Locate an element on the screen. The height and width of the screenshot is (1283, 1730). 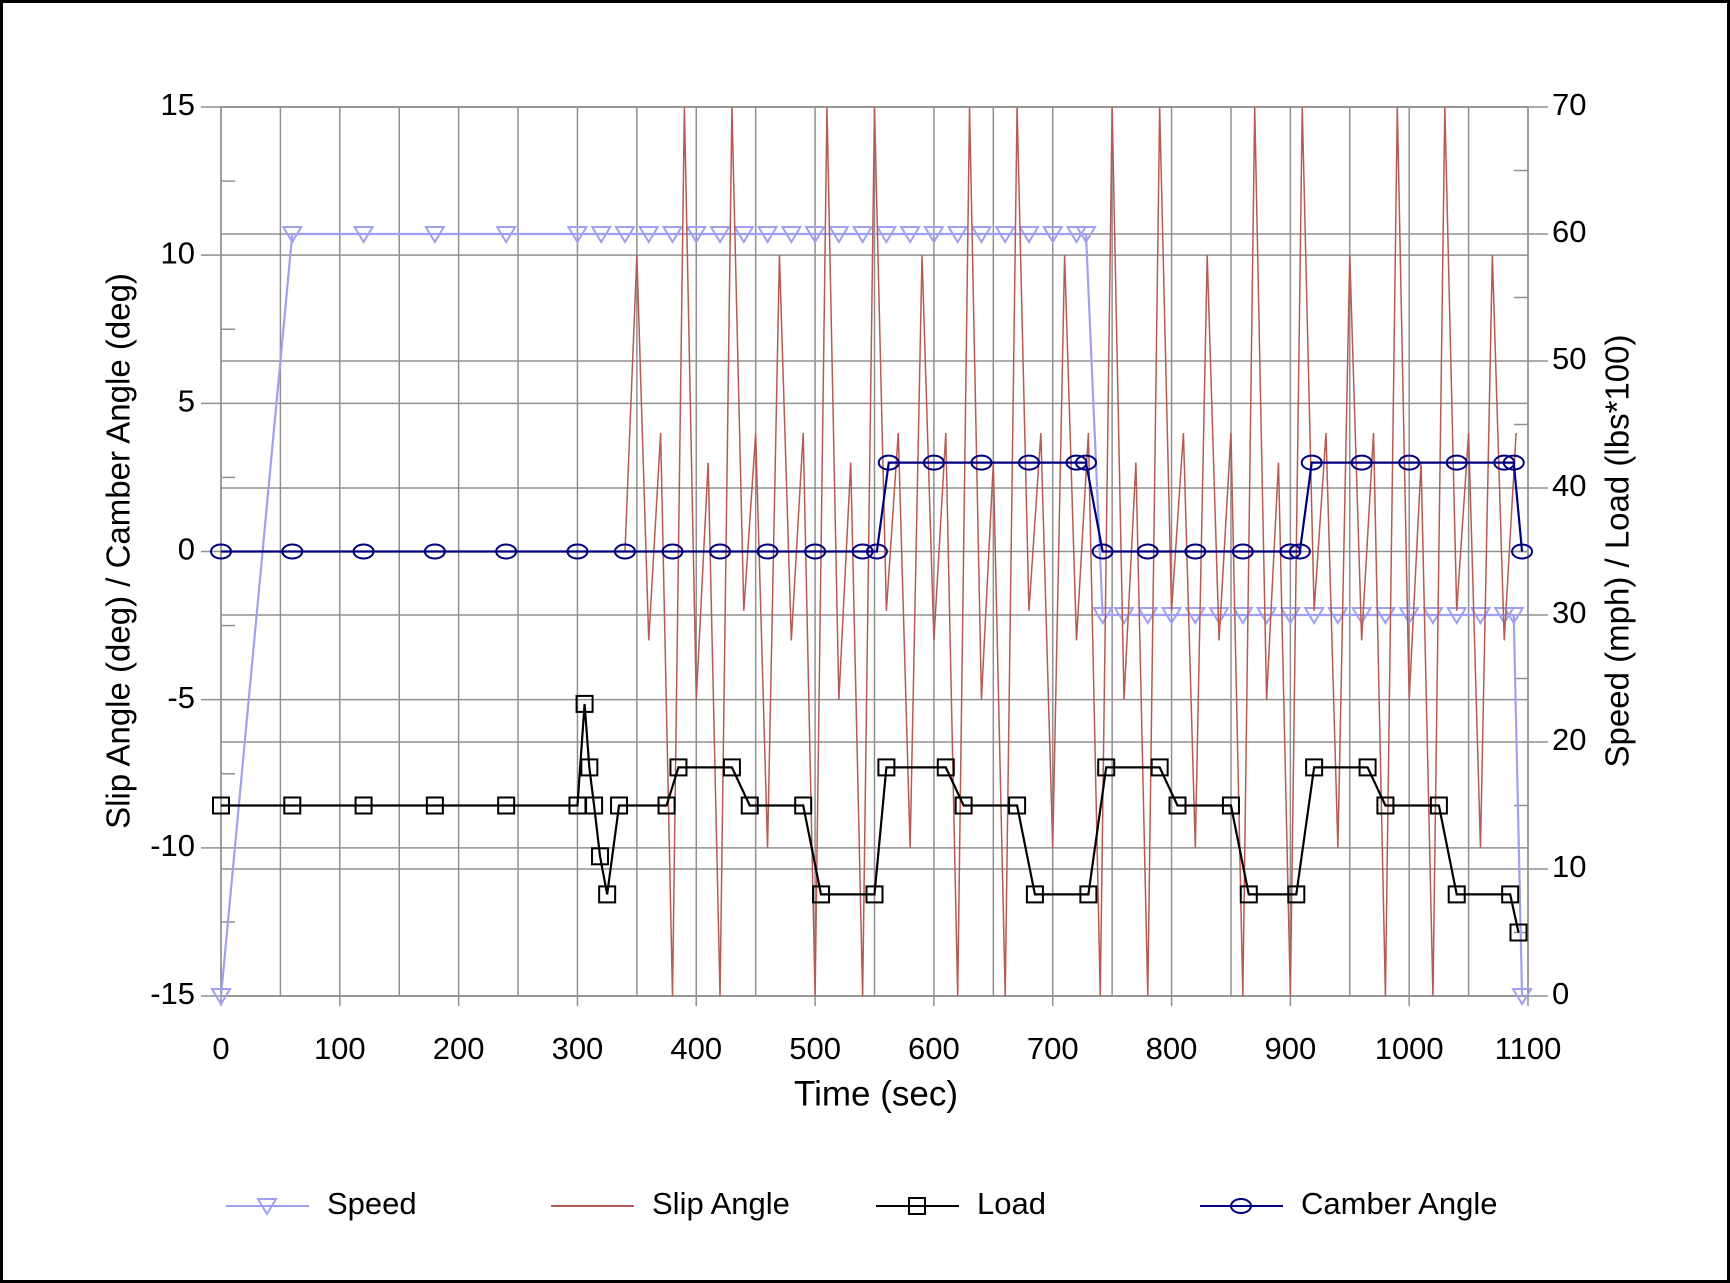
y-tick-label: -5 is located at coordinates (181, 697).